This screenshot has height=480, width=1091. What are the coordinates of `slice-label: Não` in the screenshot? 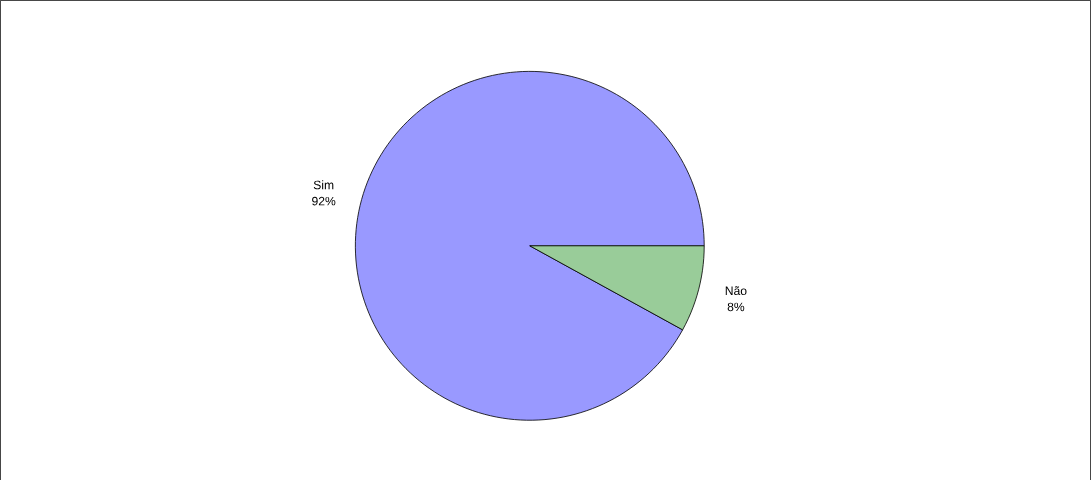 It's located at (736, 290).